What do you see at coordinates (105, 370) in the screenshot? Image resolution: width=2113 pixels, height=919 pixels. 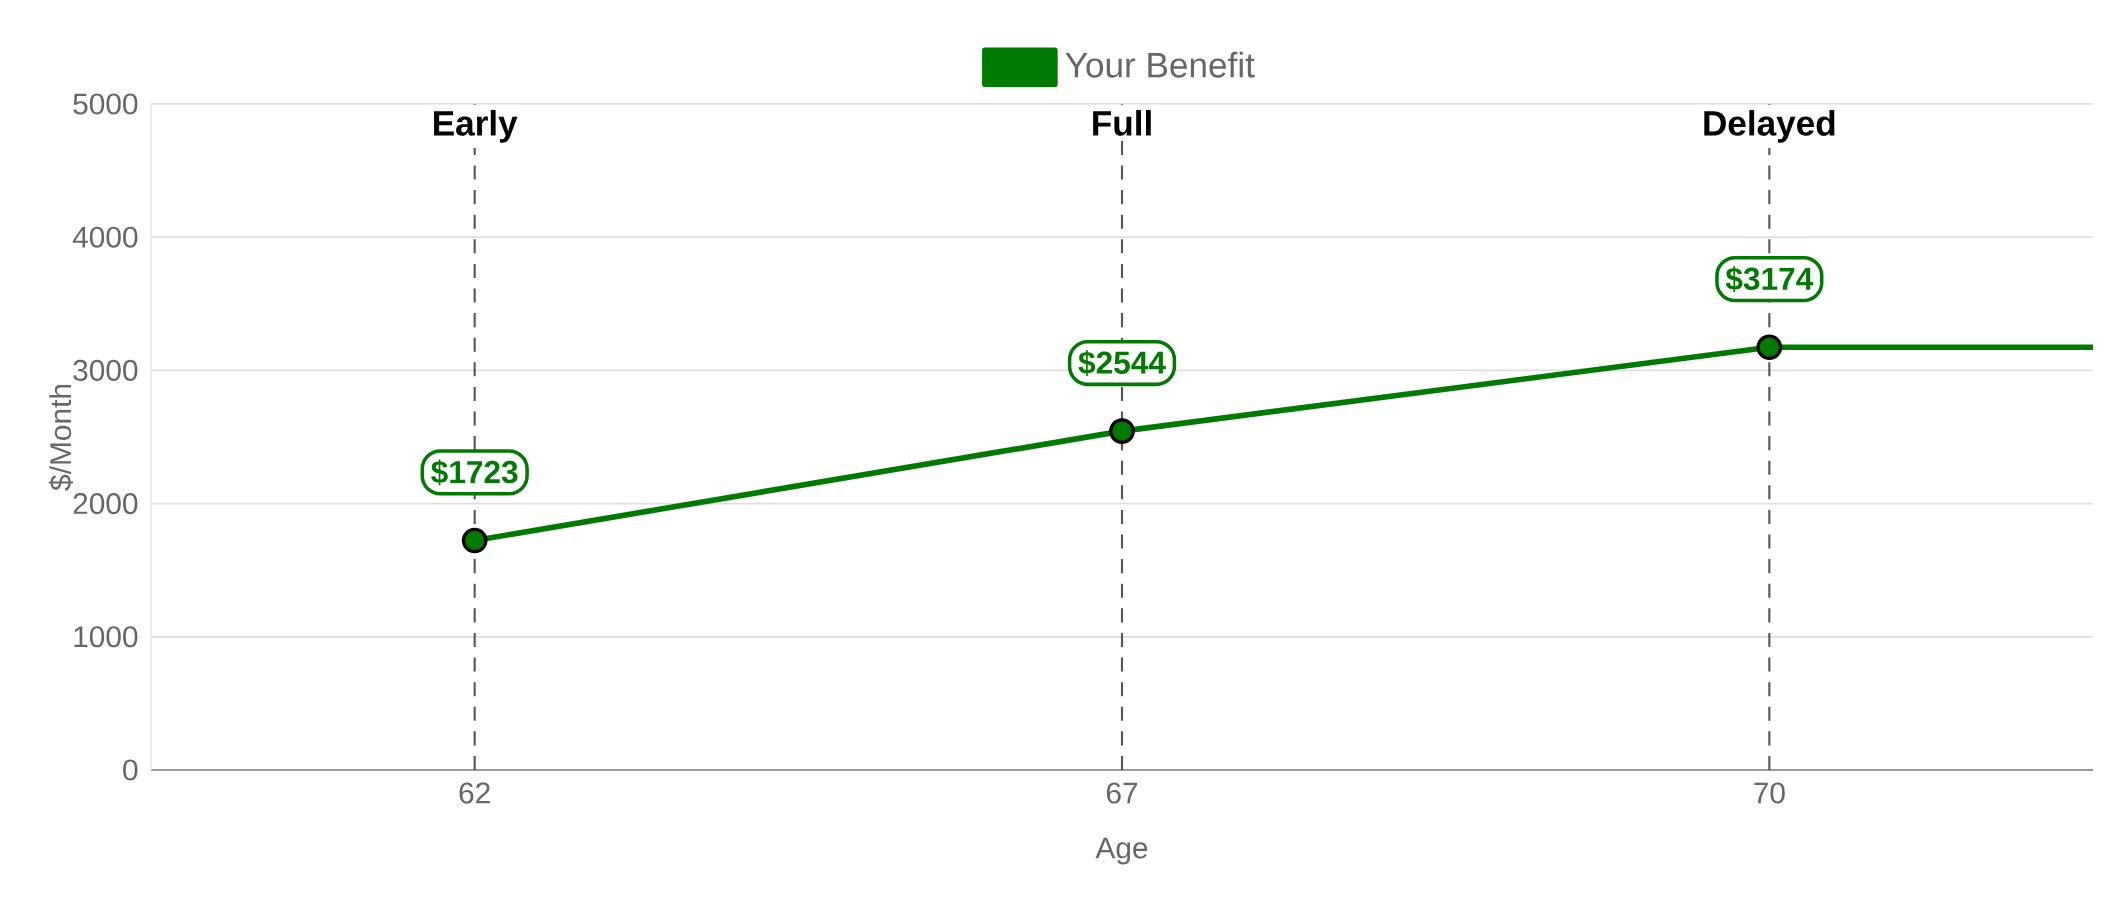 I see `y-tick-label: 3000` at bounding box center [105, 370].